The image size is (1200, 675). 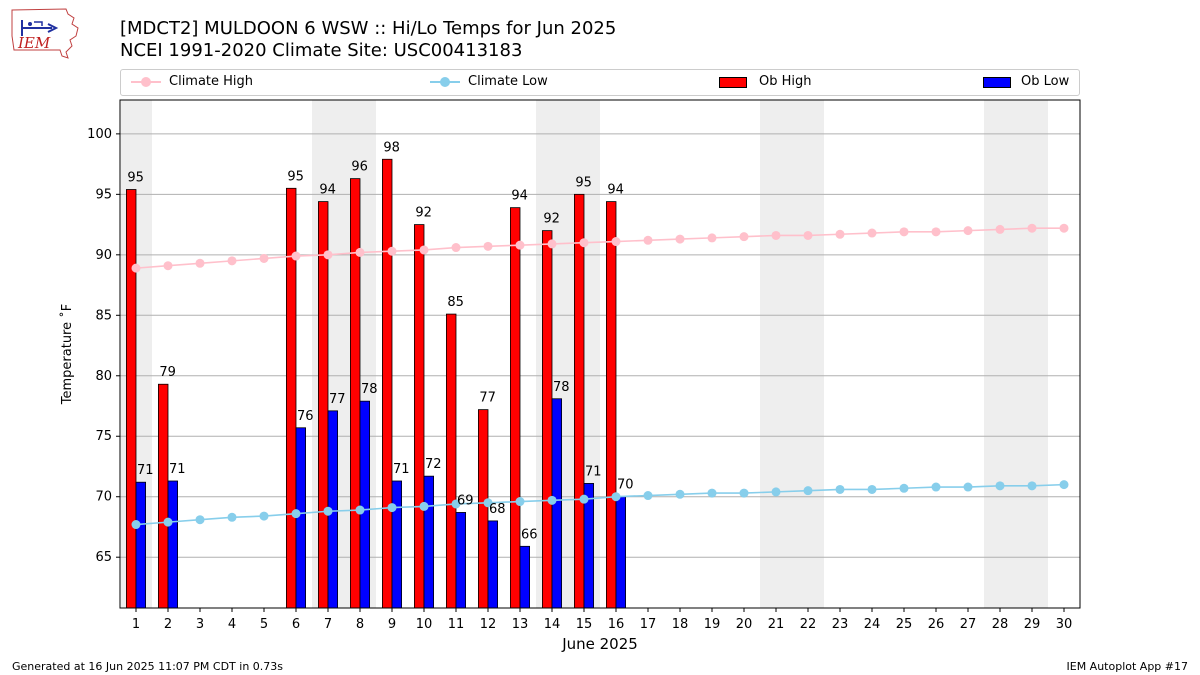 I want to click on x-tick-label: 18, so click(x=680, y=624).